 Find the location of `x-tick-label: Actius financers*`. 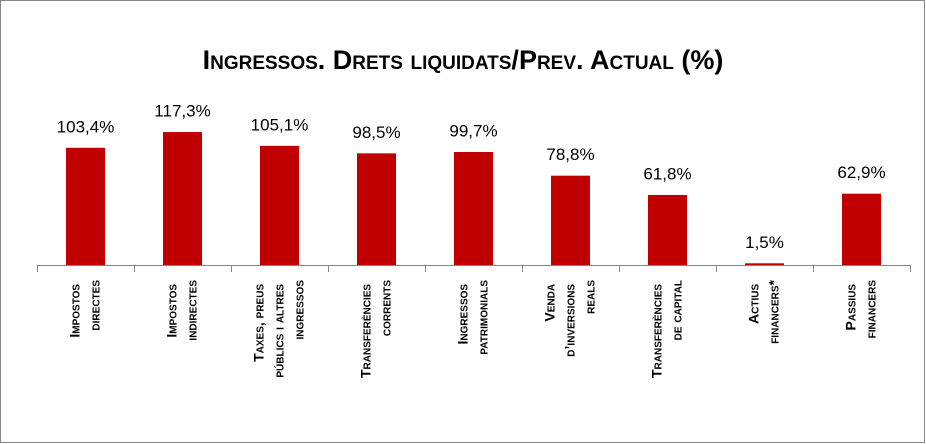

x-tick-label: Actius financers* is located at coordinates (763, 311).